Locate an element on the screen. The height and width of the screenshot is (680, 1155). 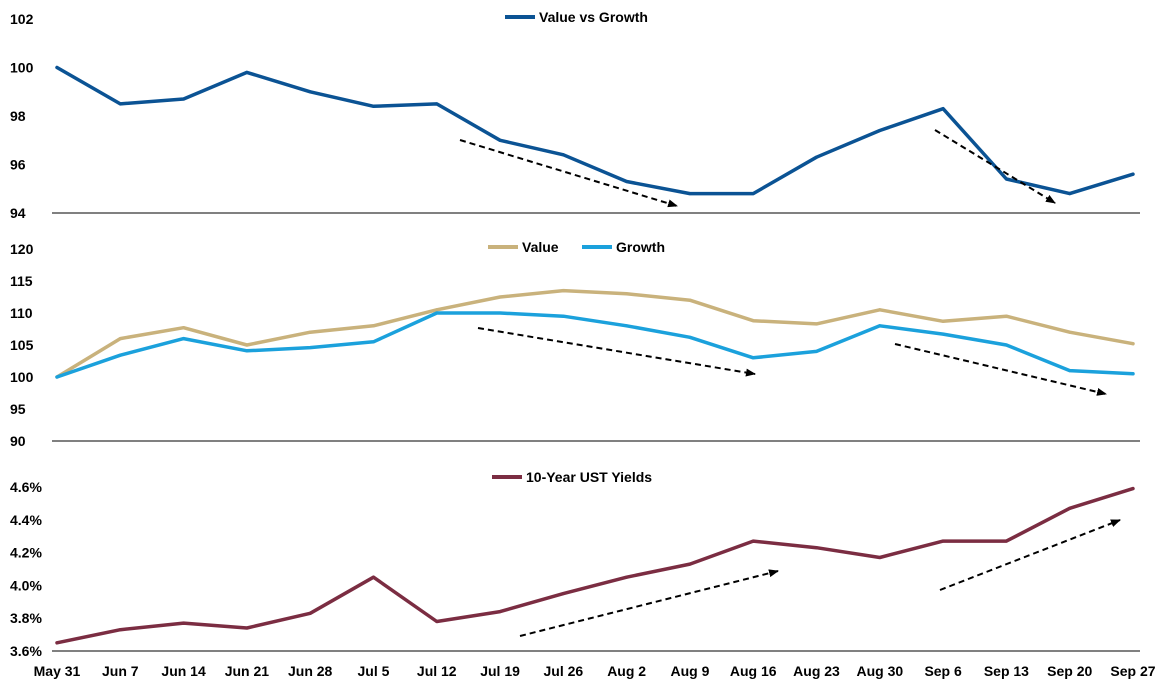
legend-label: Value is located at coordinates (540, 247).